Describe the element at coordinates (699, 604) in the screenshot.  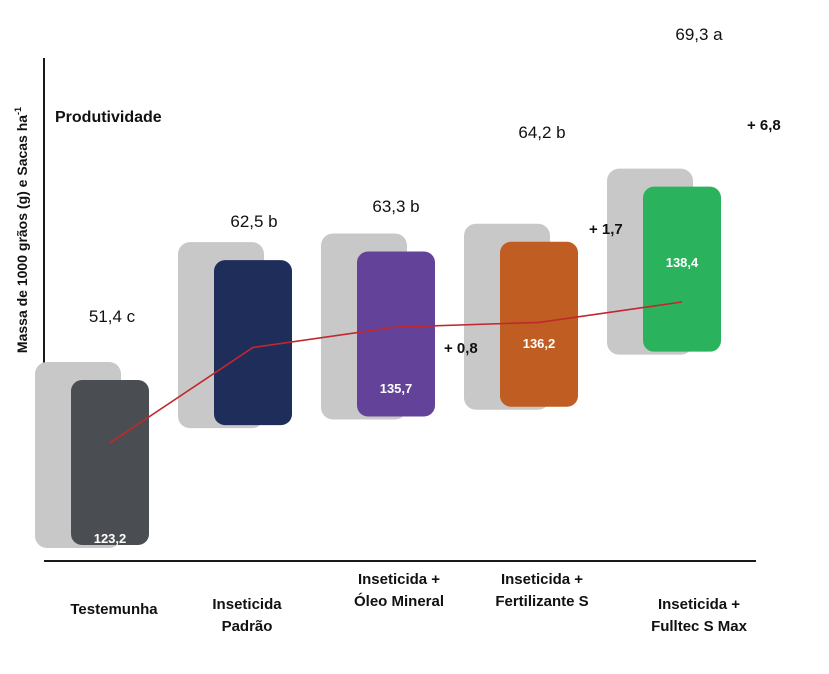
I see `category-label-5-line-1: Inseticida +` at that location.